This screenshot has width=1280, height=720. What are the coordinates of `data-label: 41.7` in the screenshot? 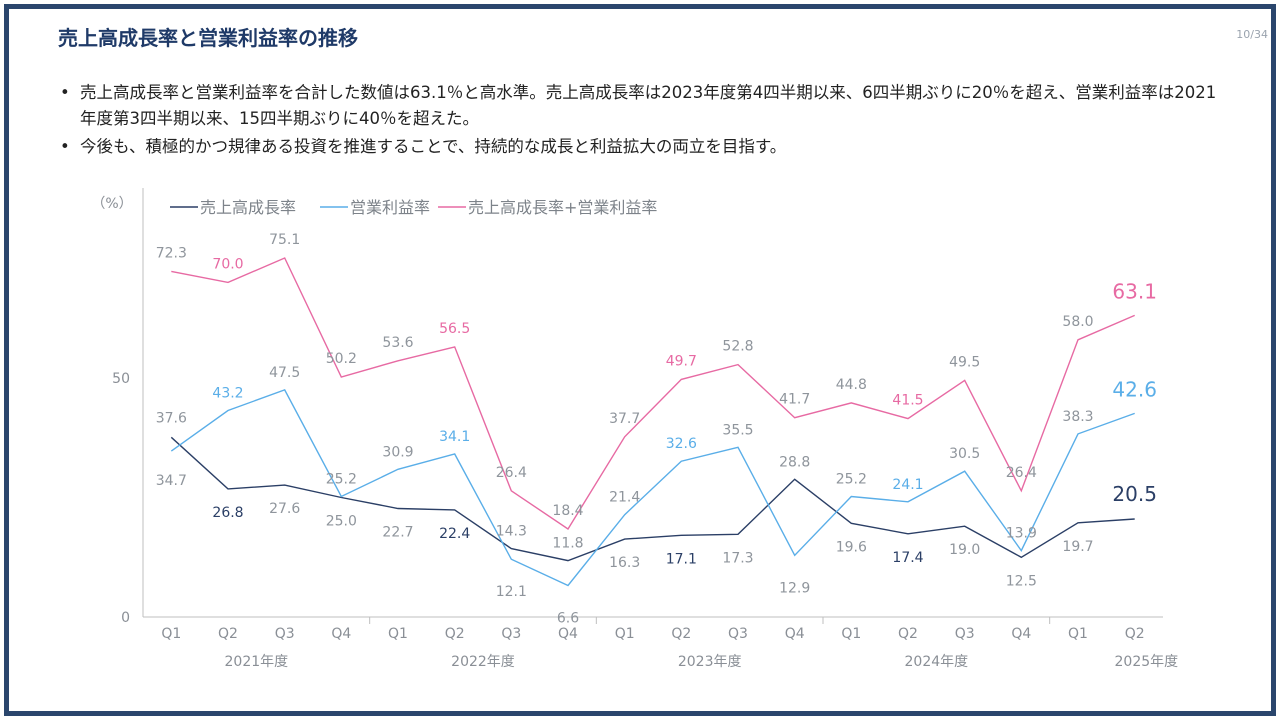 It's located at (794, 400).